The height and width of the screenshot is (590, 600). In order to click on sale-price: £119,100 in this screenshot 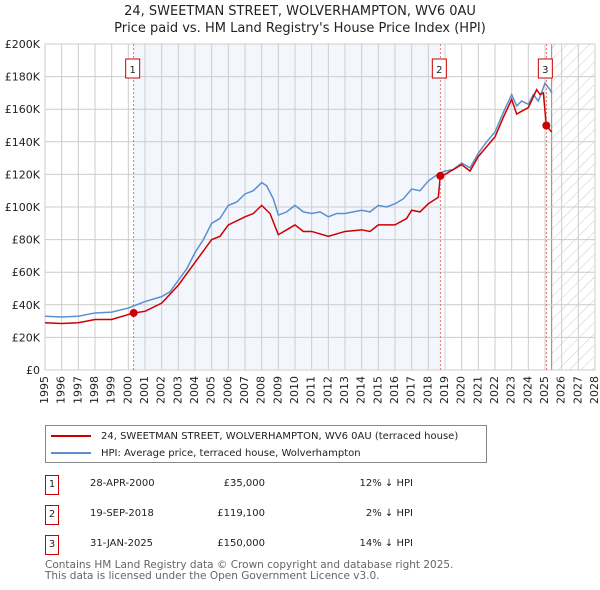, I will do `click(241, 513)`.